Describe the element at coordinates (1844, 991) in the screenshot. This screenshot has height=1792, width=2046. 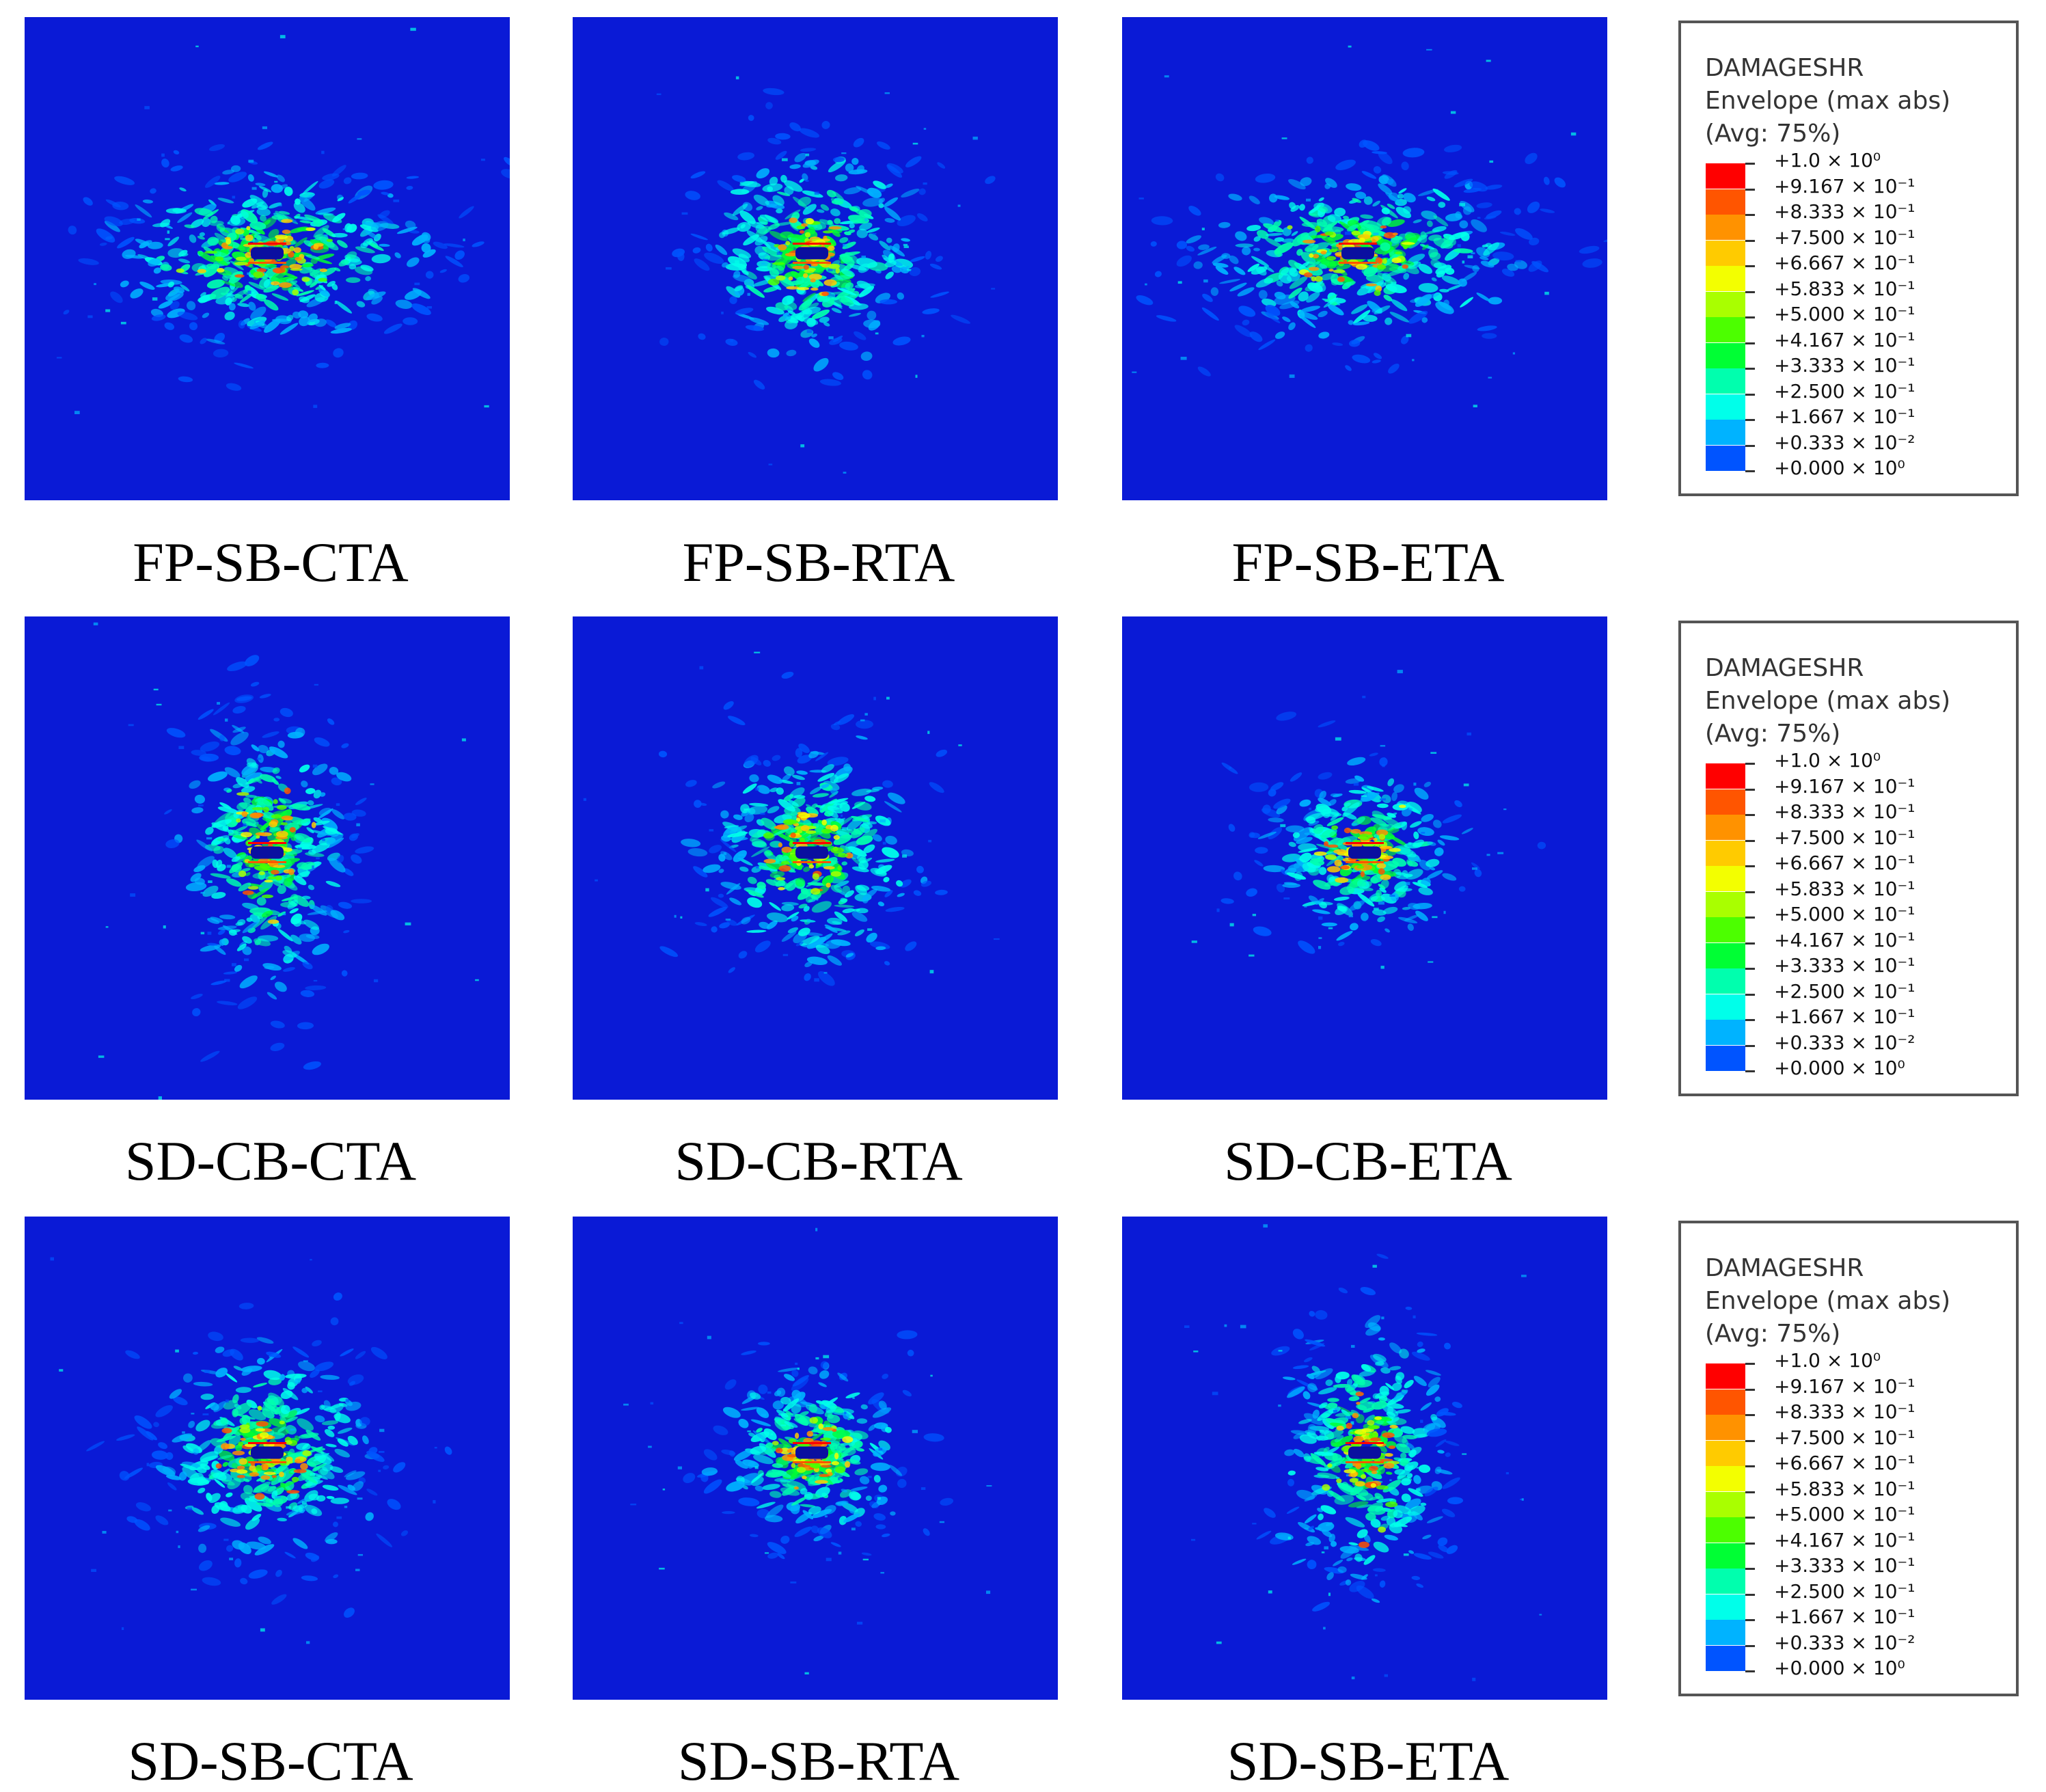
I see `legend-label: +2.500 × 10⁻¹` at that location.